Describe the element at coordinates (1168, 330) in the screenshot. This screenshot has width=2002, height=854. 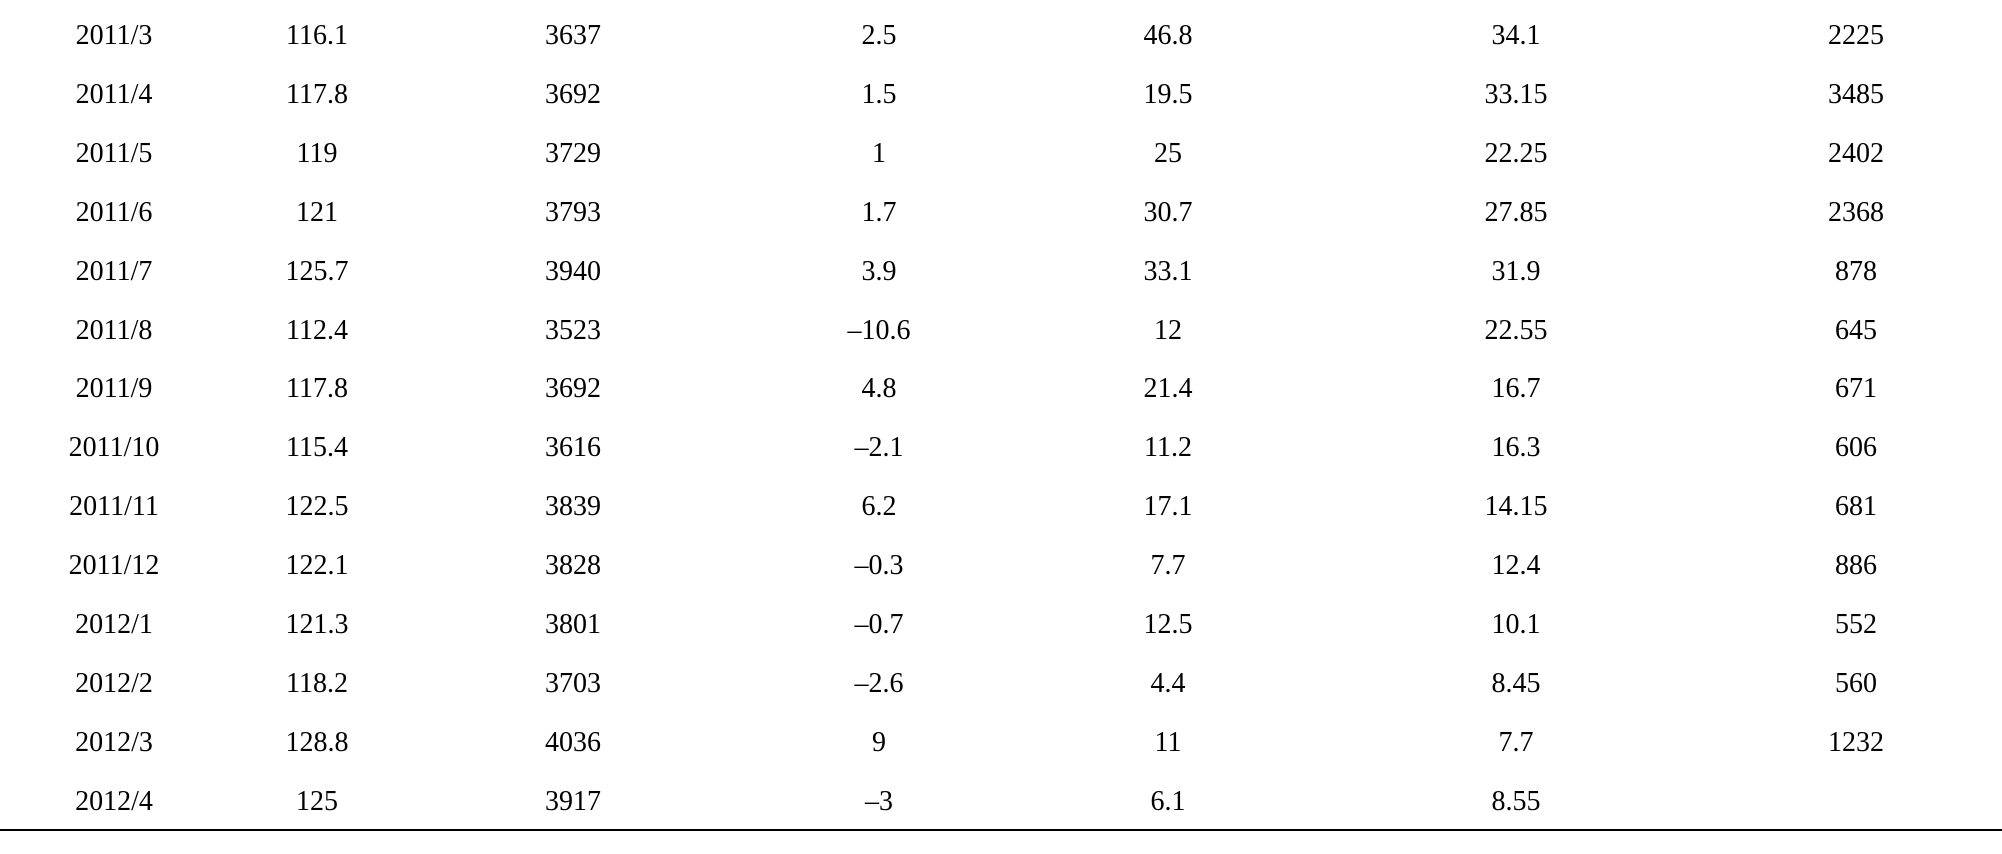
I see `table-cell: 12` at that location.